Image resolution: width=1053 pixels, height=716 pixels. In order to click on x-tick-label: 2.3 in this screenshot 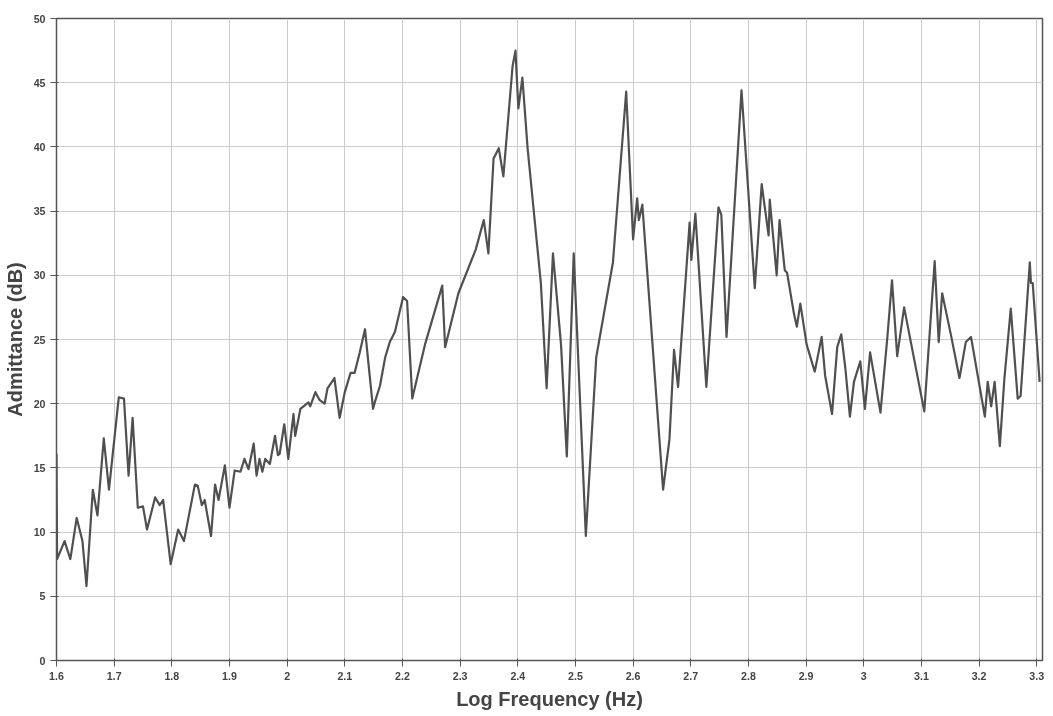, I will do `click(460, 675)`.